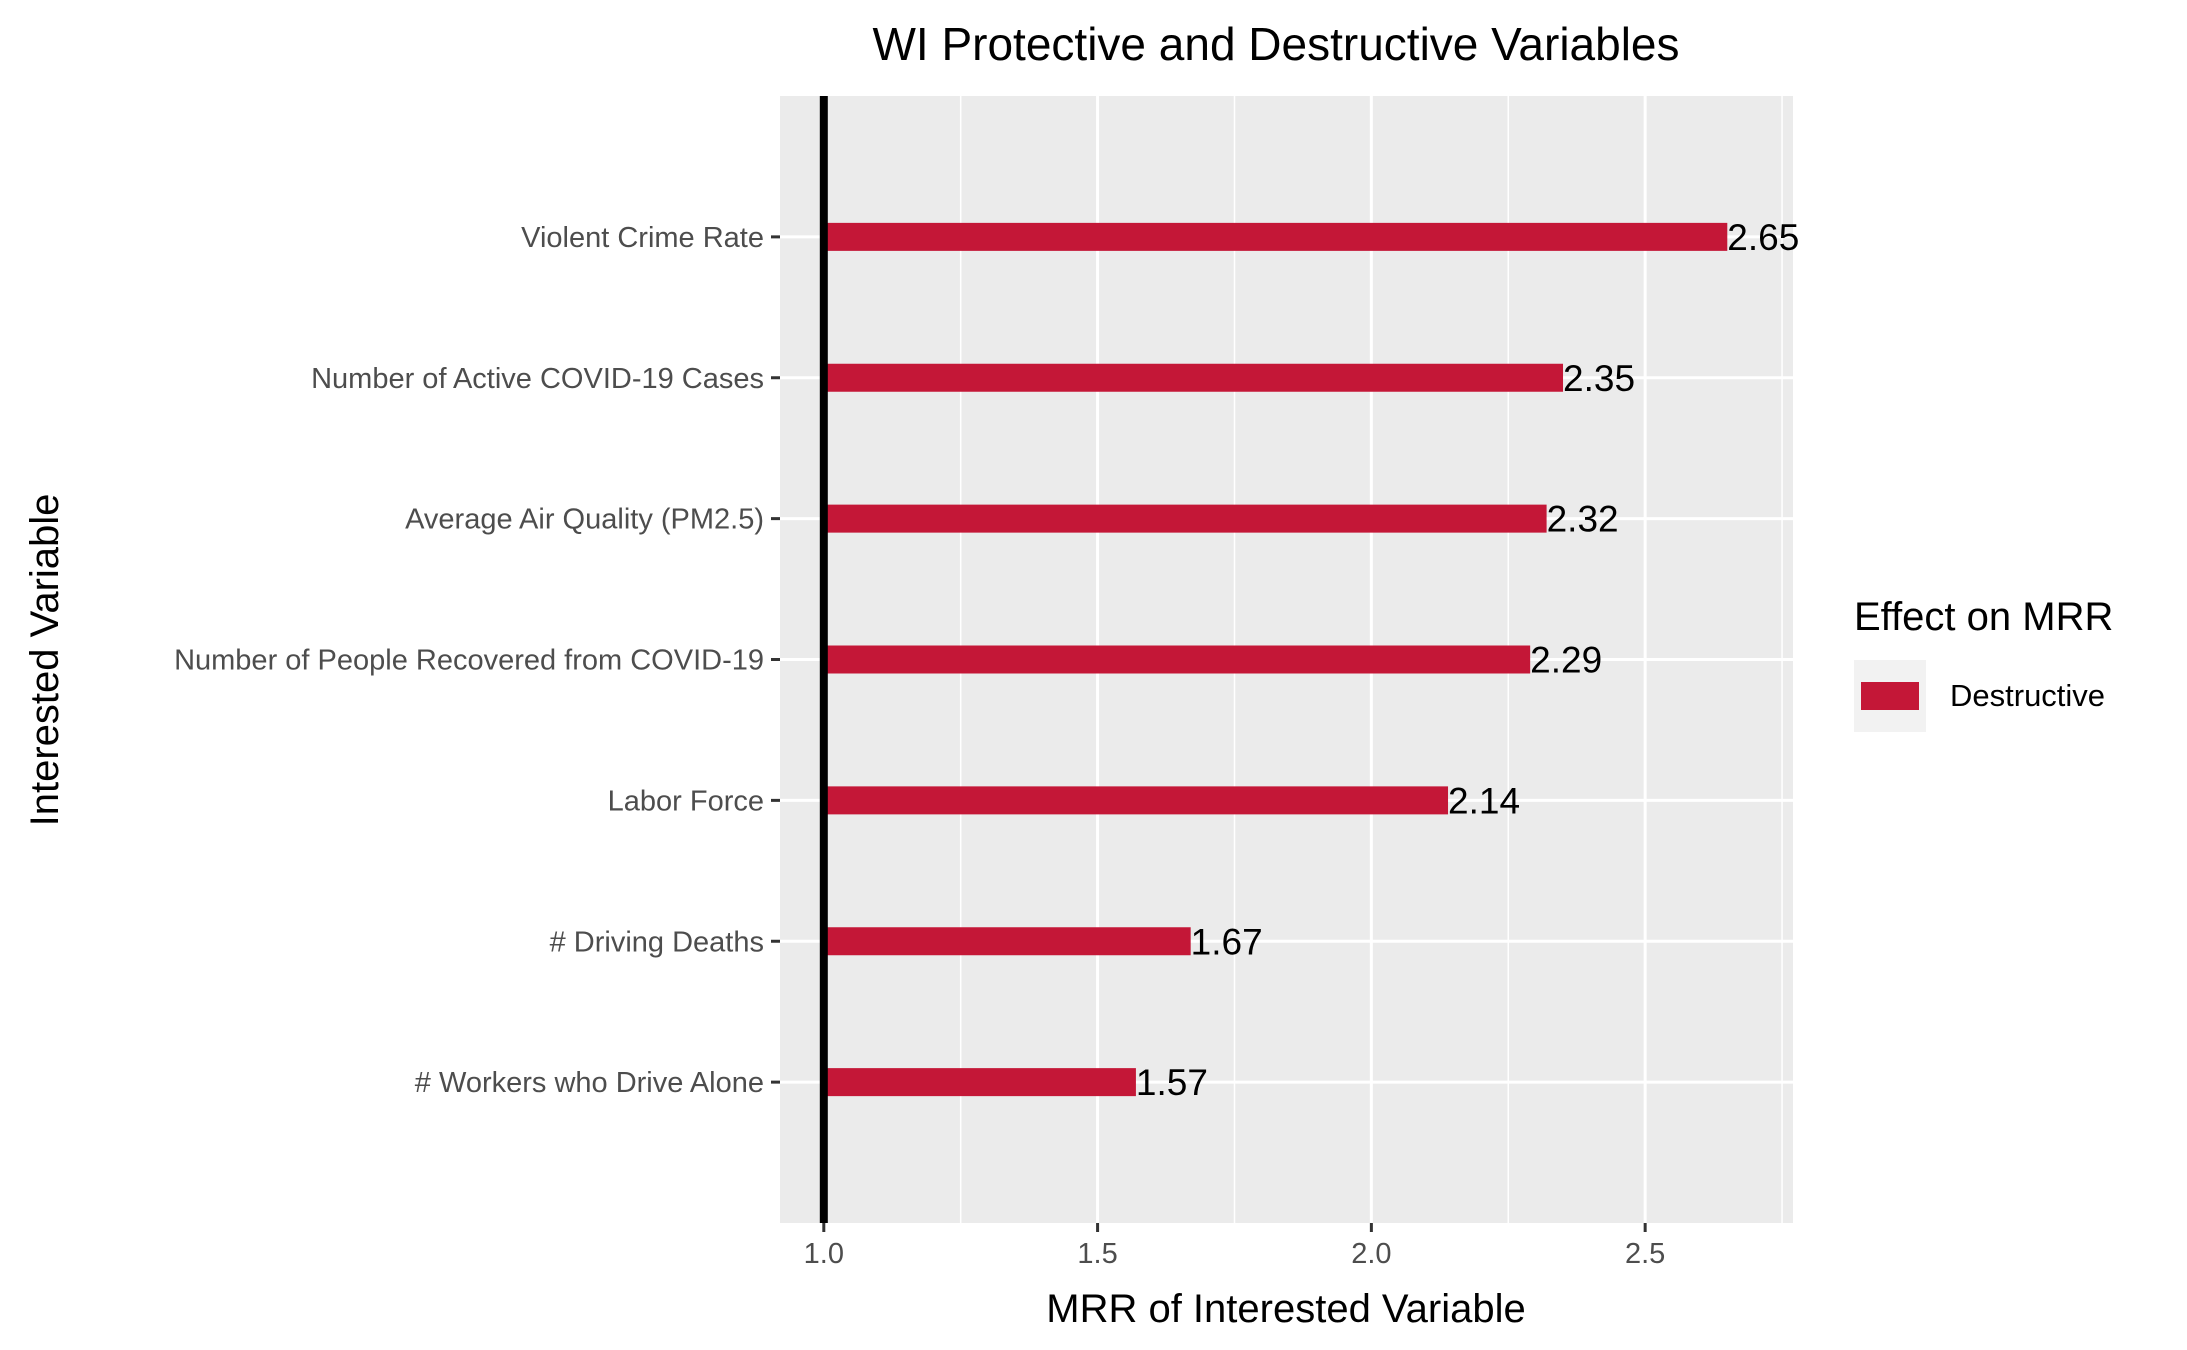 The image size is (2187, 1350). I want to click on x-tick-label: 2.5, so click(1645, 1254).